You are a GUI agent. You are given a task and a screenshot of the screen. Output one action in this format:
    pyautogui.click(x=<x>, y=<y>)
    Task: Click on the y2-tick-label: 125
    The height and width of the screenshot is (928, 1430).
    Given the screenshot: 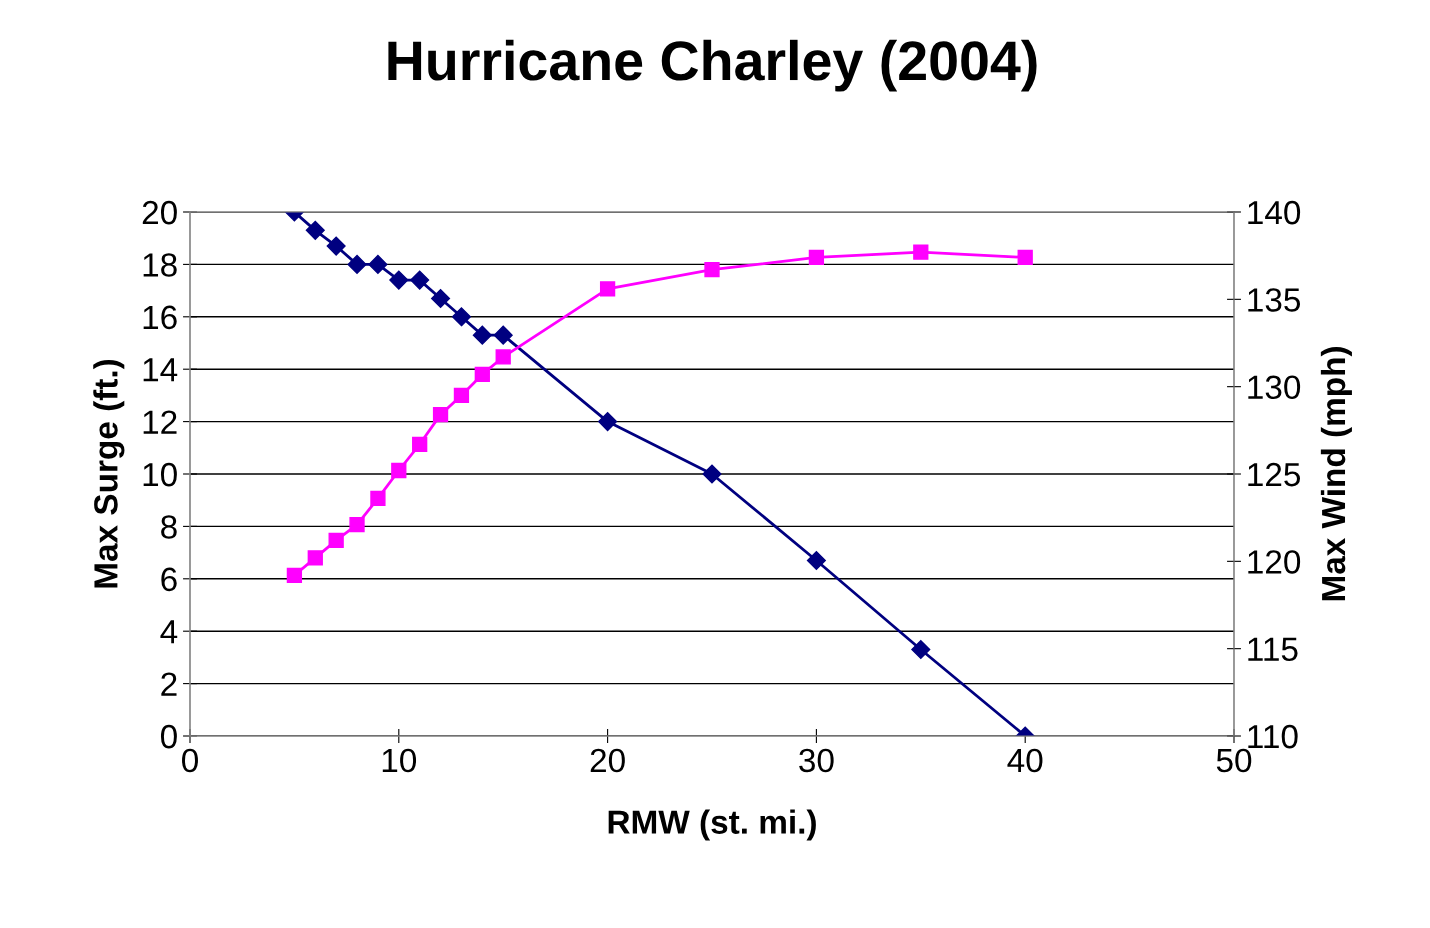 What is the action you would take?
    pyautogui.click(x=1274, y=474)
    